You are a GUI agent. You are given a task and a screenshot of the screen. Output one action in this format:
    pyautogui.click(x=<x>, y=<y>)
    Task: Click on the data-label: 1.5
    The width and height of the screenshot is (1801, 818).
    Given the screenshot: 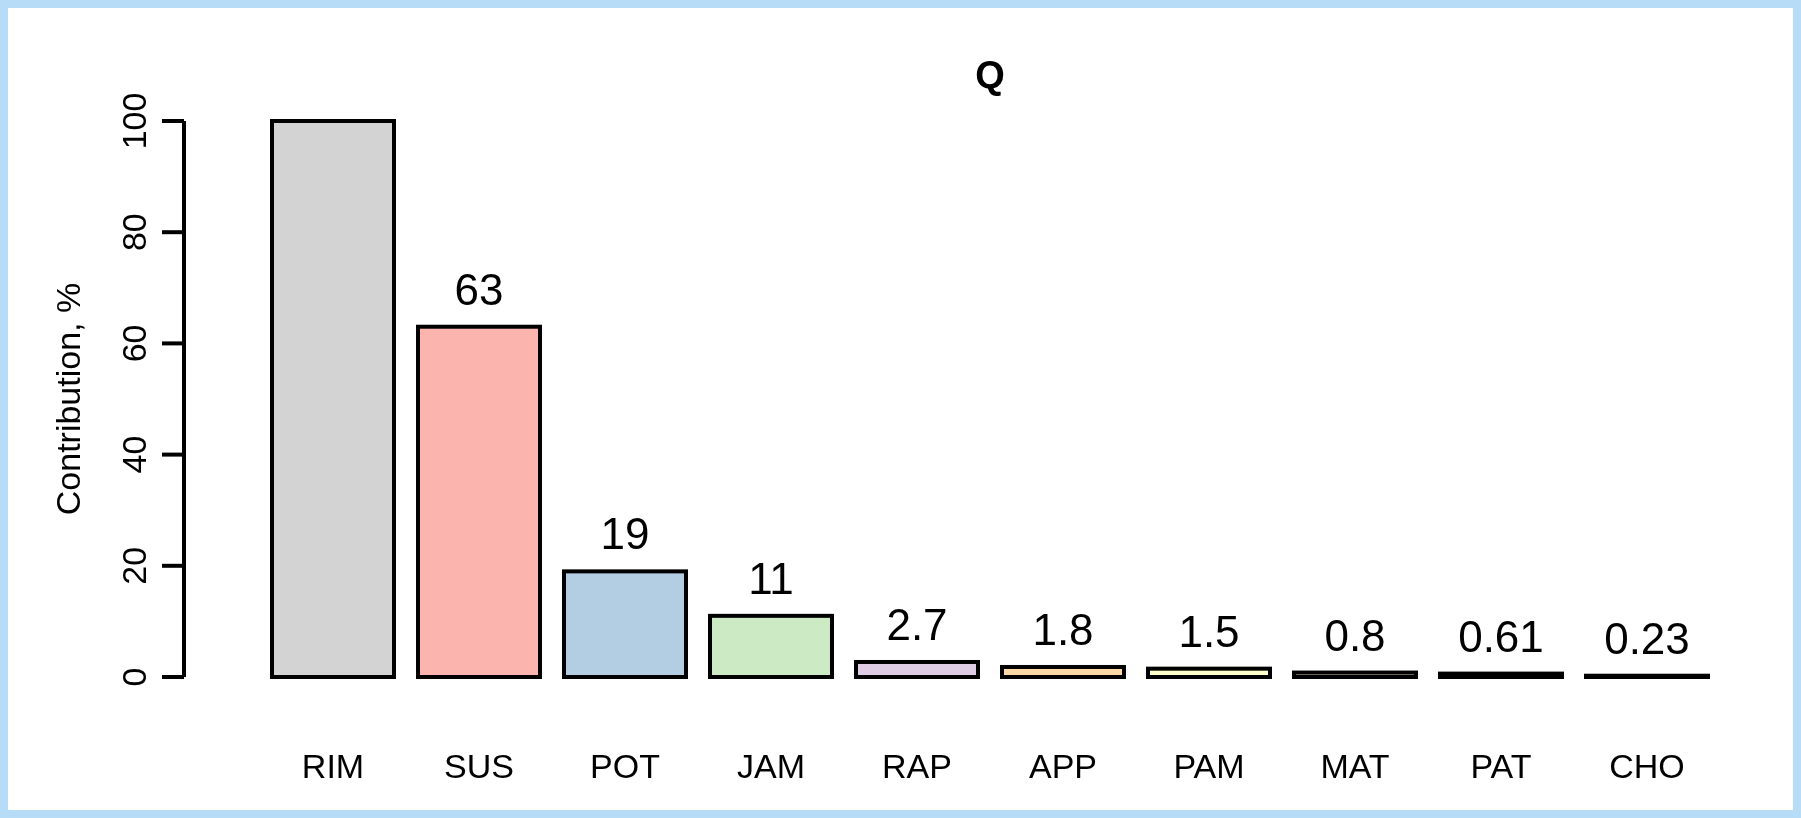 What is the action you would take?
    pyautogui.click(x=1209, y=631)
    